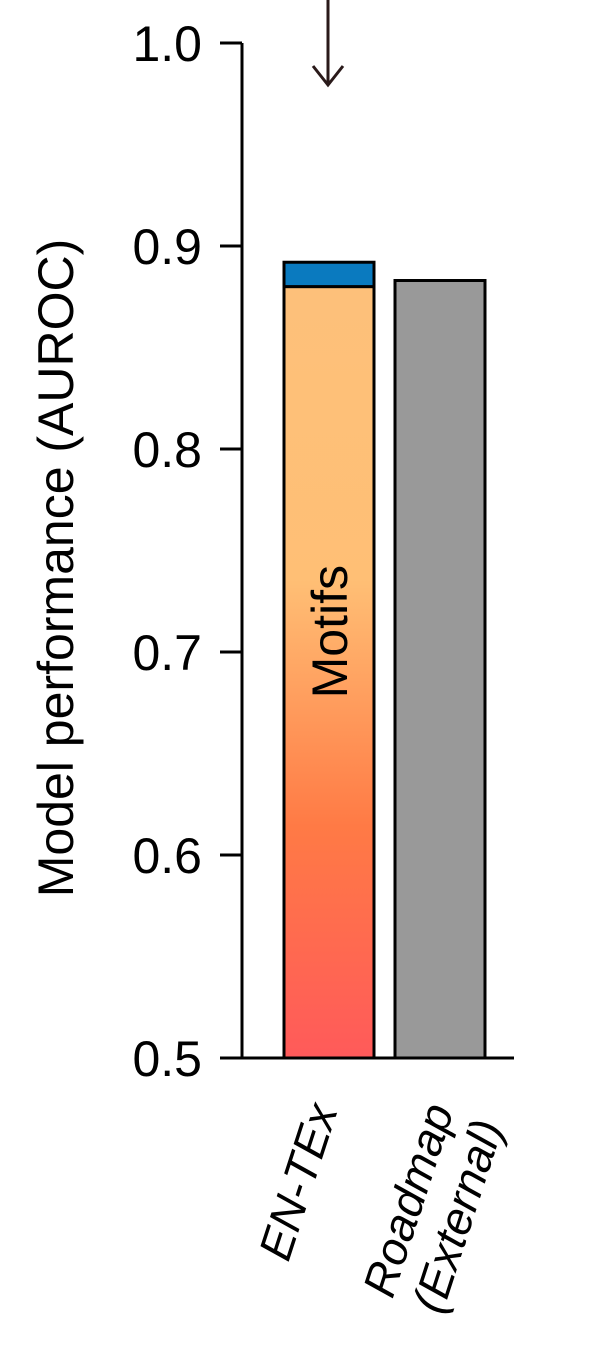 This screenshot has width=612, height=1372. Describe the element at coordinates (167, 1059) in the screenshot. I see `y-tick-label: 0.5` at that location.